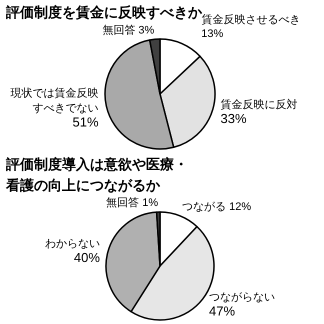 The width and height of the screenshot is (324, 324). What do you see at coordinates (104, 12) in the screenshot?
I see `chart-title: 評価制度を賃金に反映すべきか` at bounding box center [104, 12].